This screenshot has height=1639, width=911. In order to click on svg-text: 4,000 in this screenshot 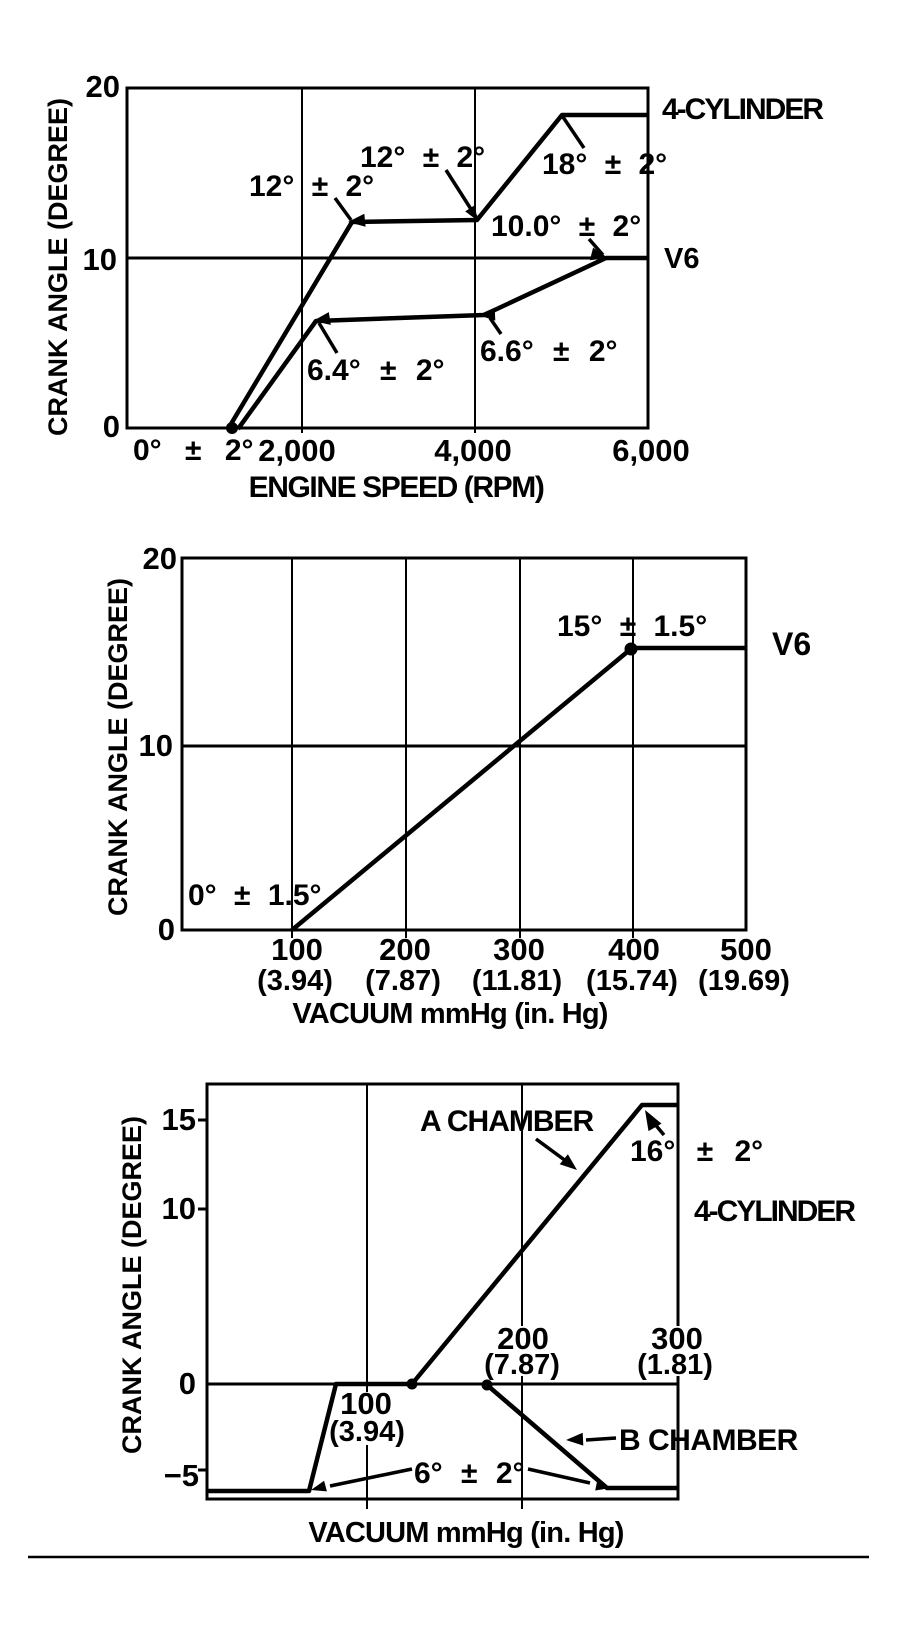, I will do `click(473, 450)`.